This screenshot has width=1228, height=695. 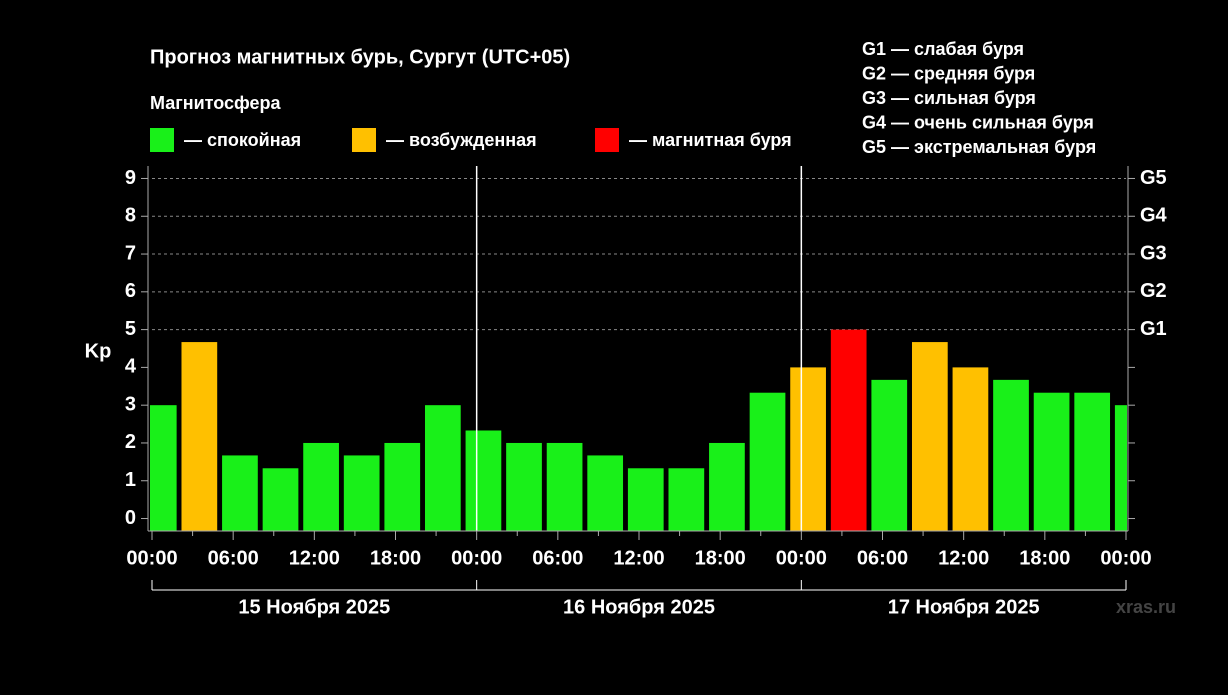 What do you see at coordinates (461, 140) in the screenshot?
I see `legend-label: — возбужденная` at bounding box center [461, 140].